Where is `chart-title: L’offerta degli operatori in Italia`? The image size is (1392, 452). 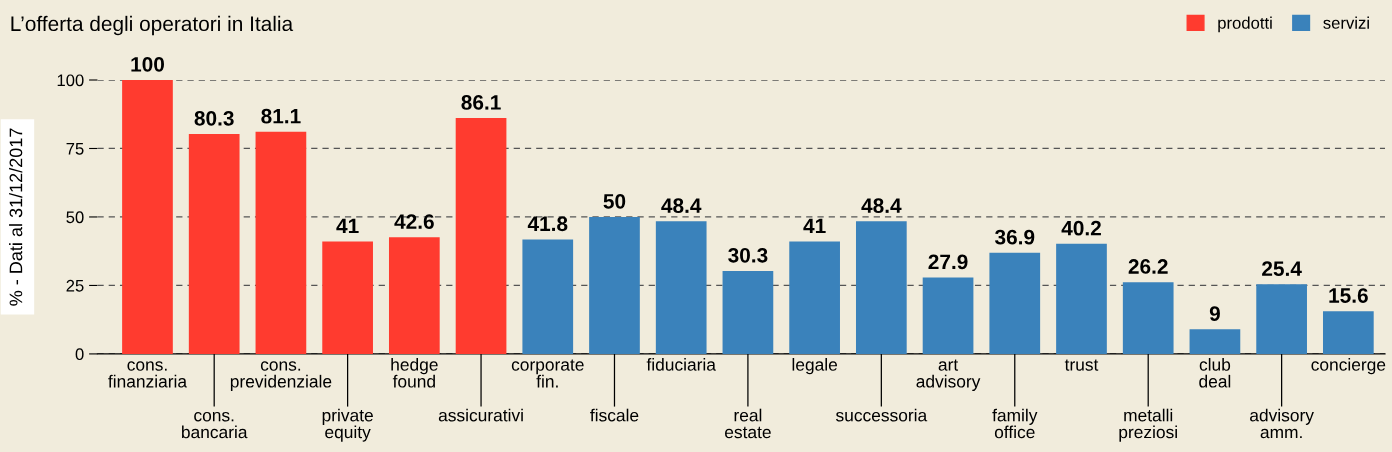 chart-title: L’offerta degli operatori in Italia is located at coordinates (152, 25).